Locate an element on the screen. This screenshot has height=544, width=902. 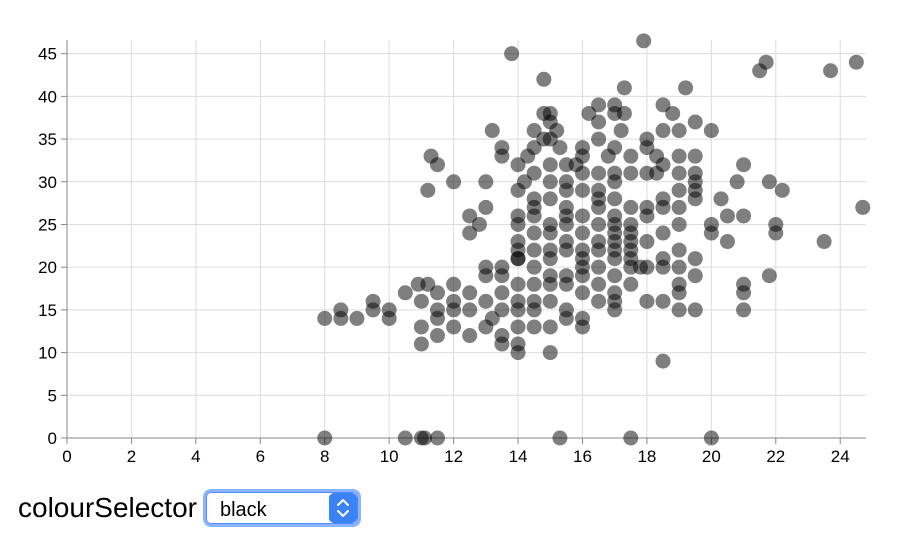
y-tick: 20 is located at coordinates (52, 267).